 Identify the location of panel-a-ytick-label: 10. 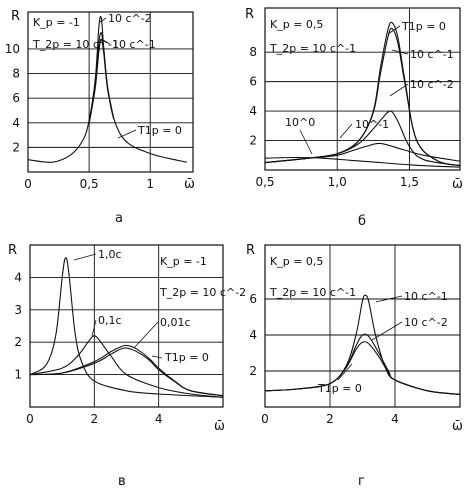
(12, 49).